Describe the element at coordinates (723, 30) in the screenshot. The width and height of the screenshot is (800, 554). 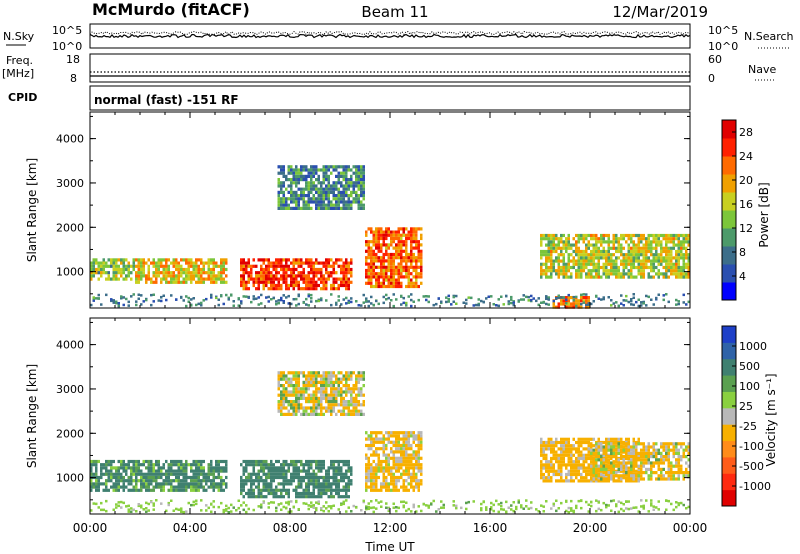
I see `noise-right-tick-top: 10^5` at that location.